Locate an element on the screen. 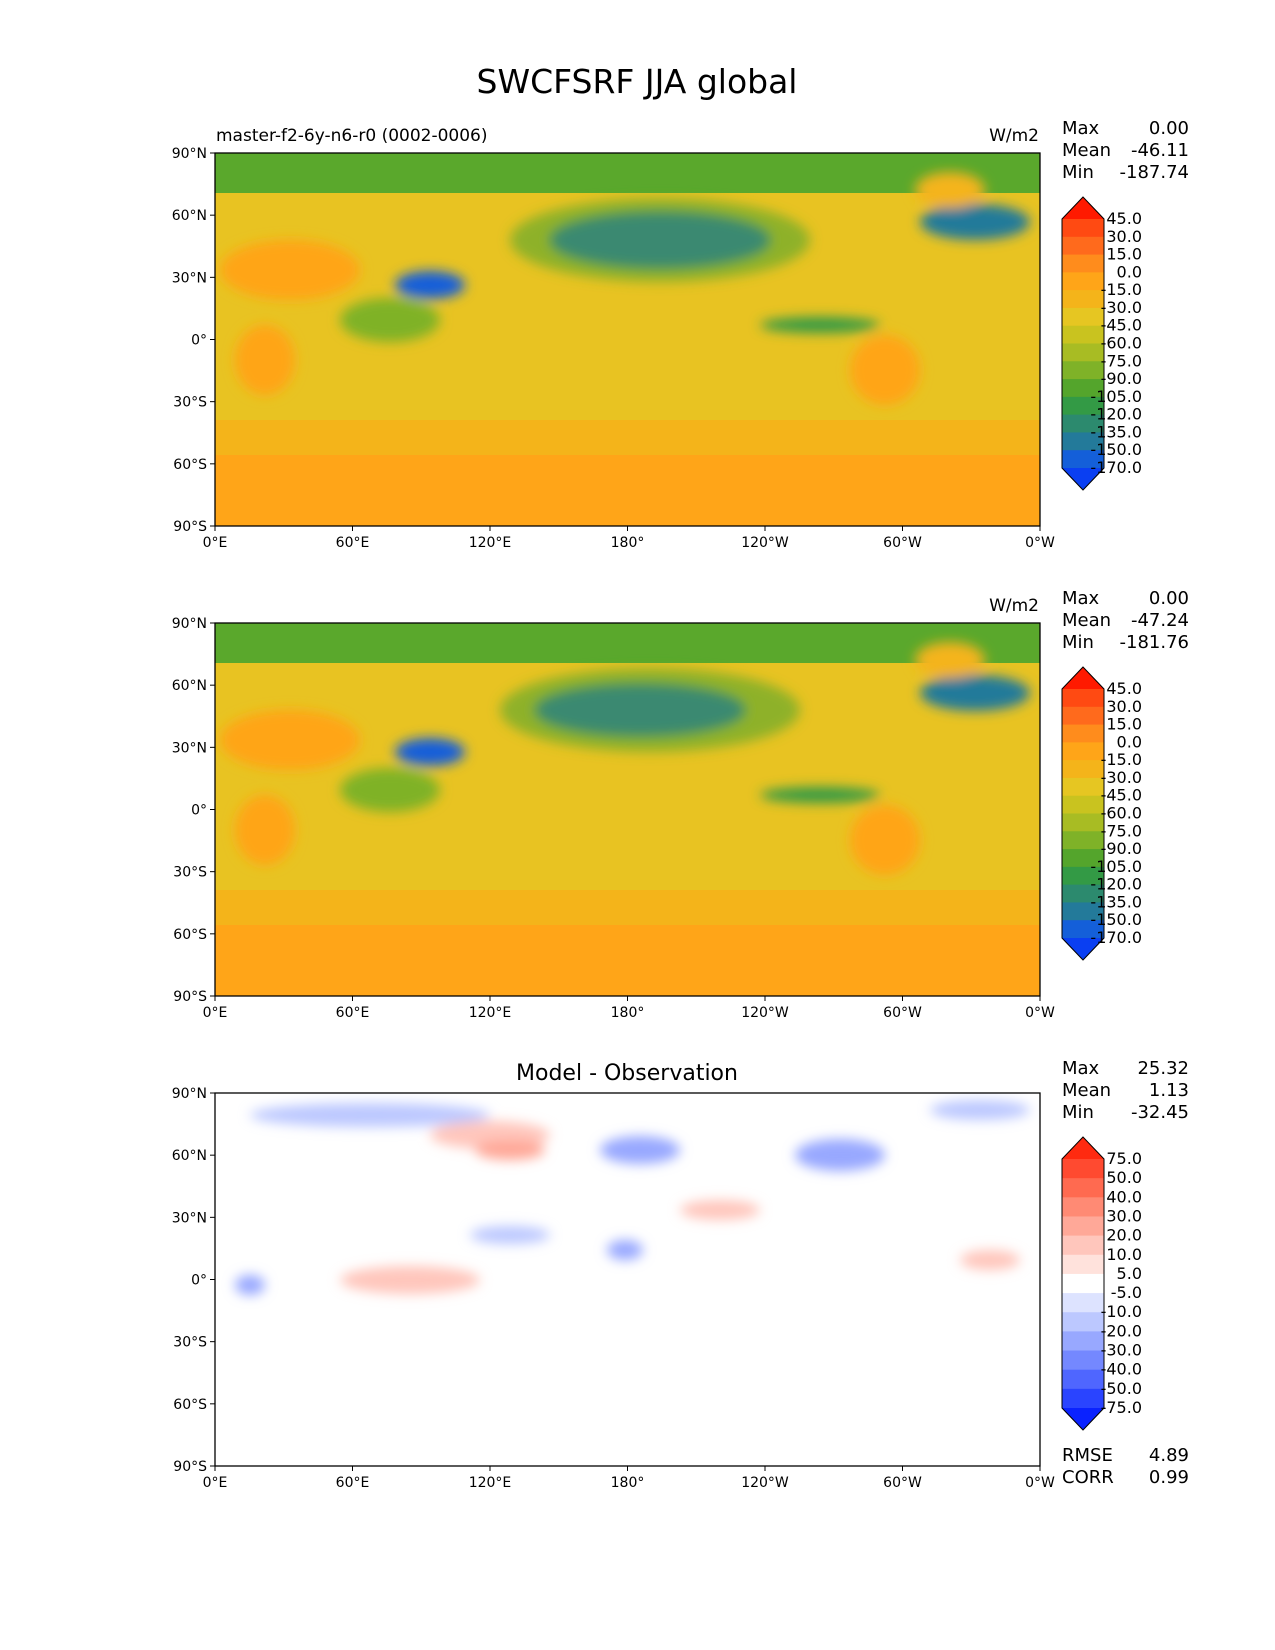 The width and height of the screenshot is (1275, 1650). colorbar-label: -90.0 is located at coordinates (1121, 378).